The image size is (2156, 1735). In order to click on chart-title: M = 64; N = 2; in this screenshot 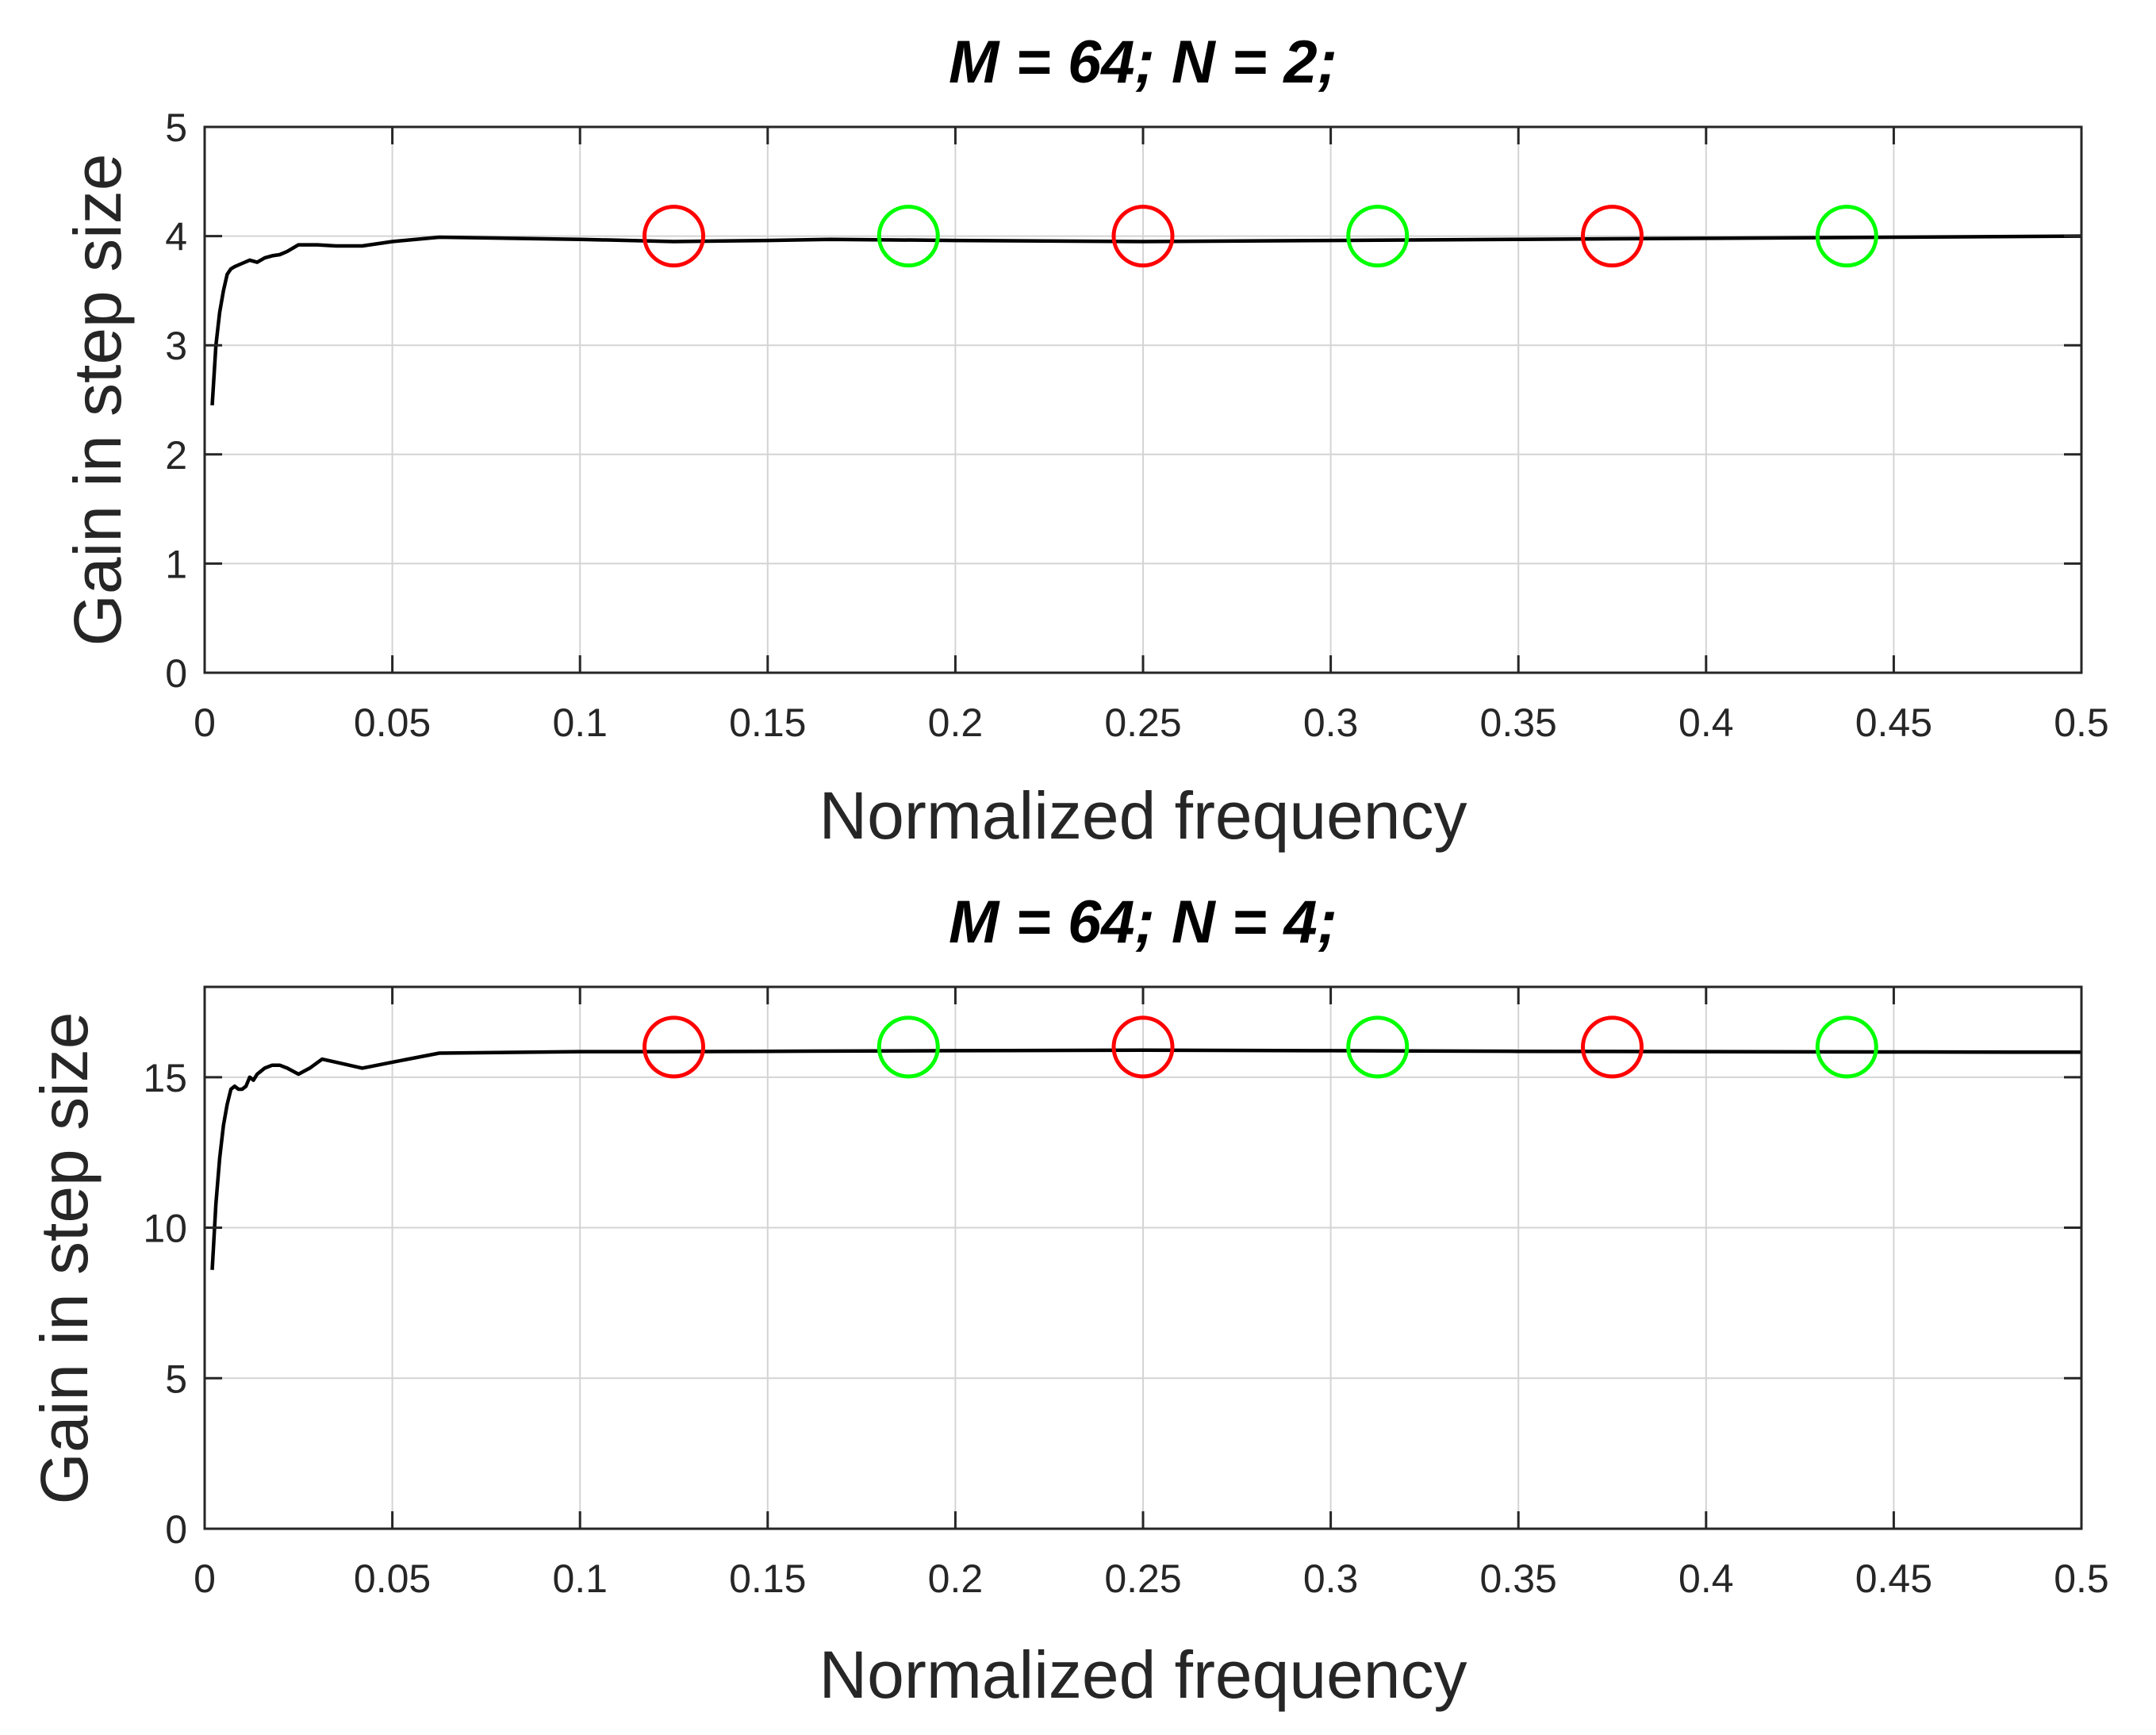, I will do `click(1143, 62)`.